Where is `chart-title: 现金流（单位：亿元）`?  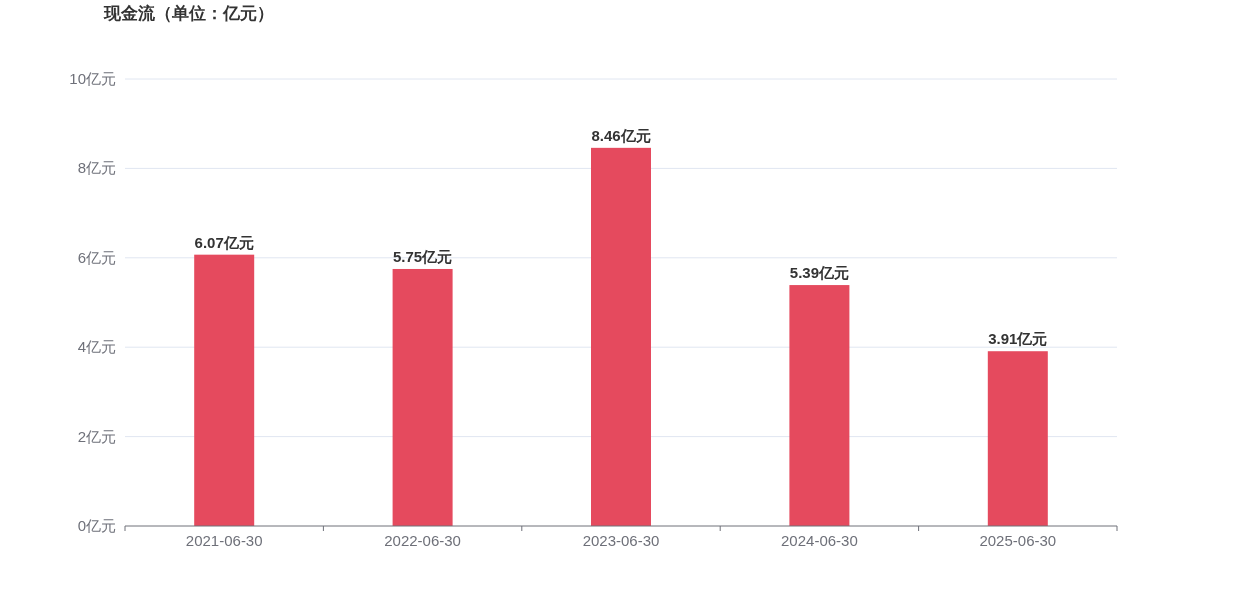 chart-title: 现金流（单位：亿元） is located at coordinates (188, 13).